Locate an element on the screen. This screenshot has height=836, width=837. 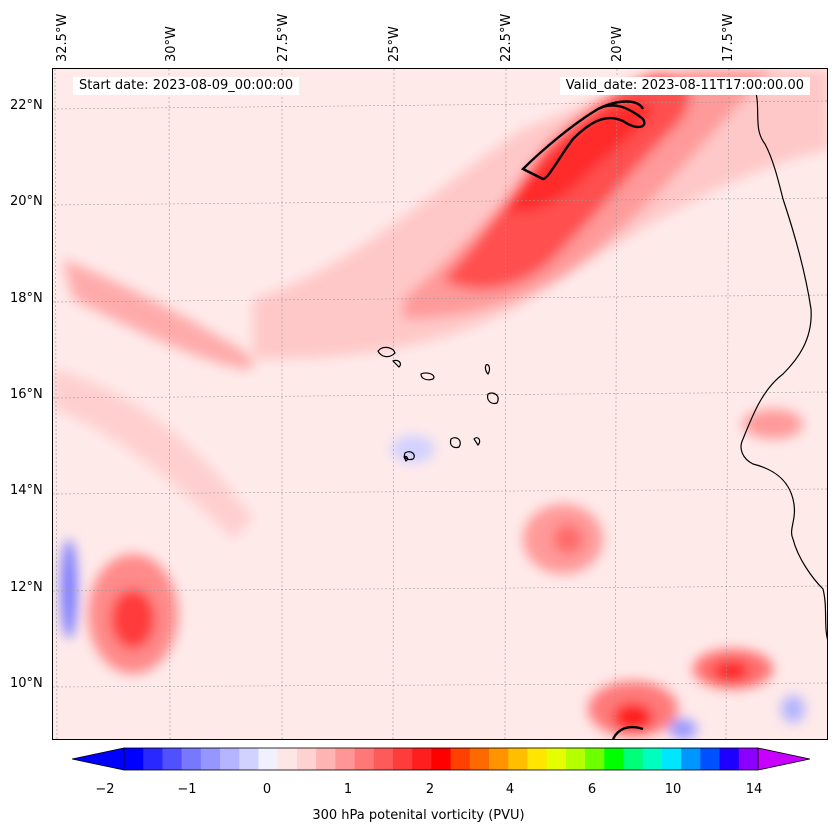
colorbar-tick: 1 is located at coordinates (348, 789).